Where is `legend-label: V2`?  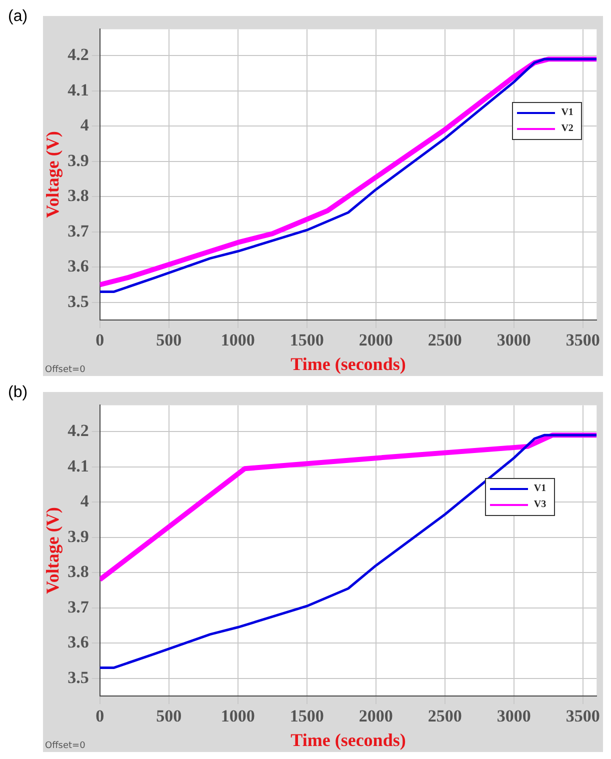
legend-label: V2 is located at coordinates (567, 128).